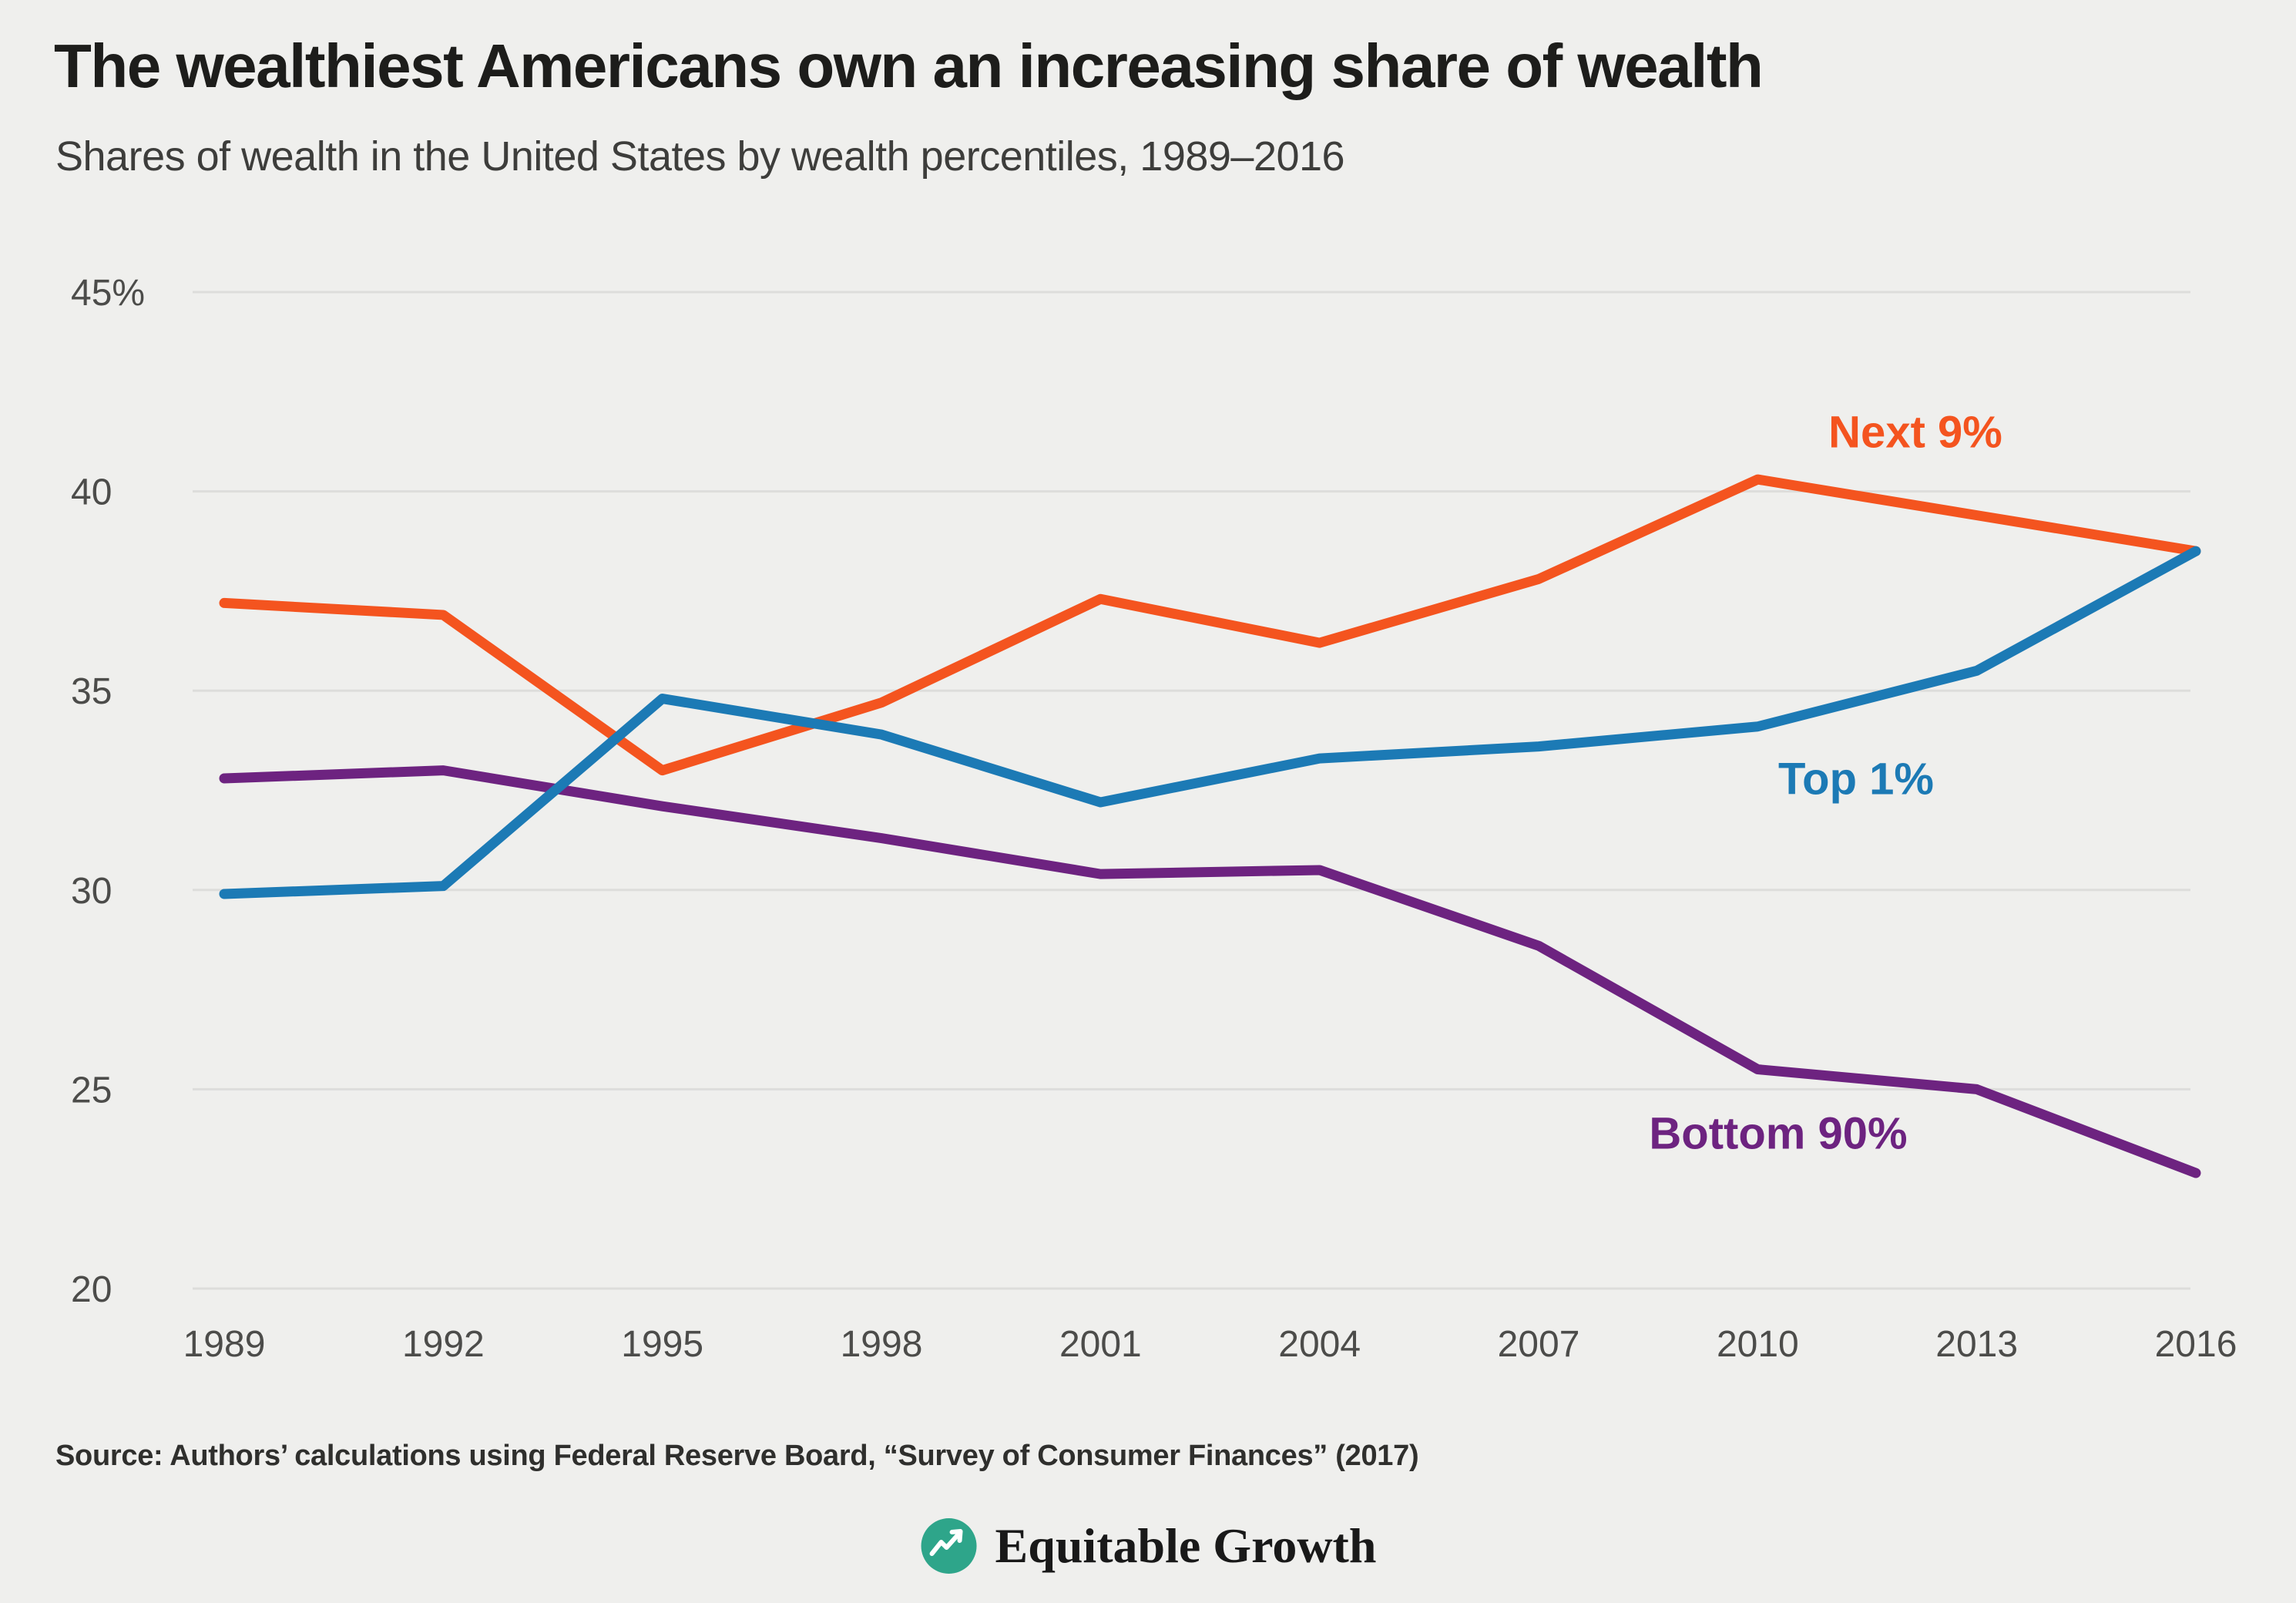  What do you see at coordinates (91, 493) in the screenshot?
I see `svg-text: 40` at bounding box center [91, 493].